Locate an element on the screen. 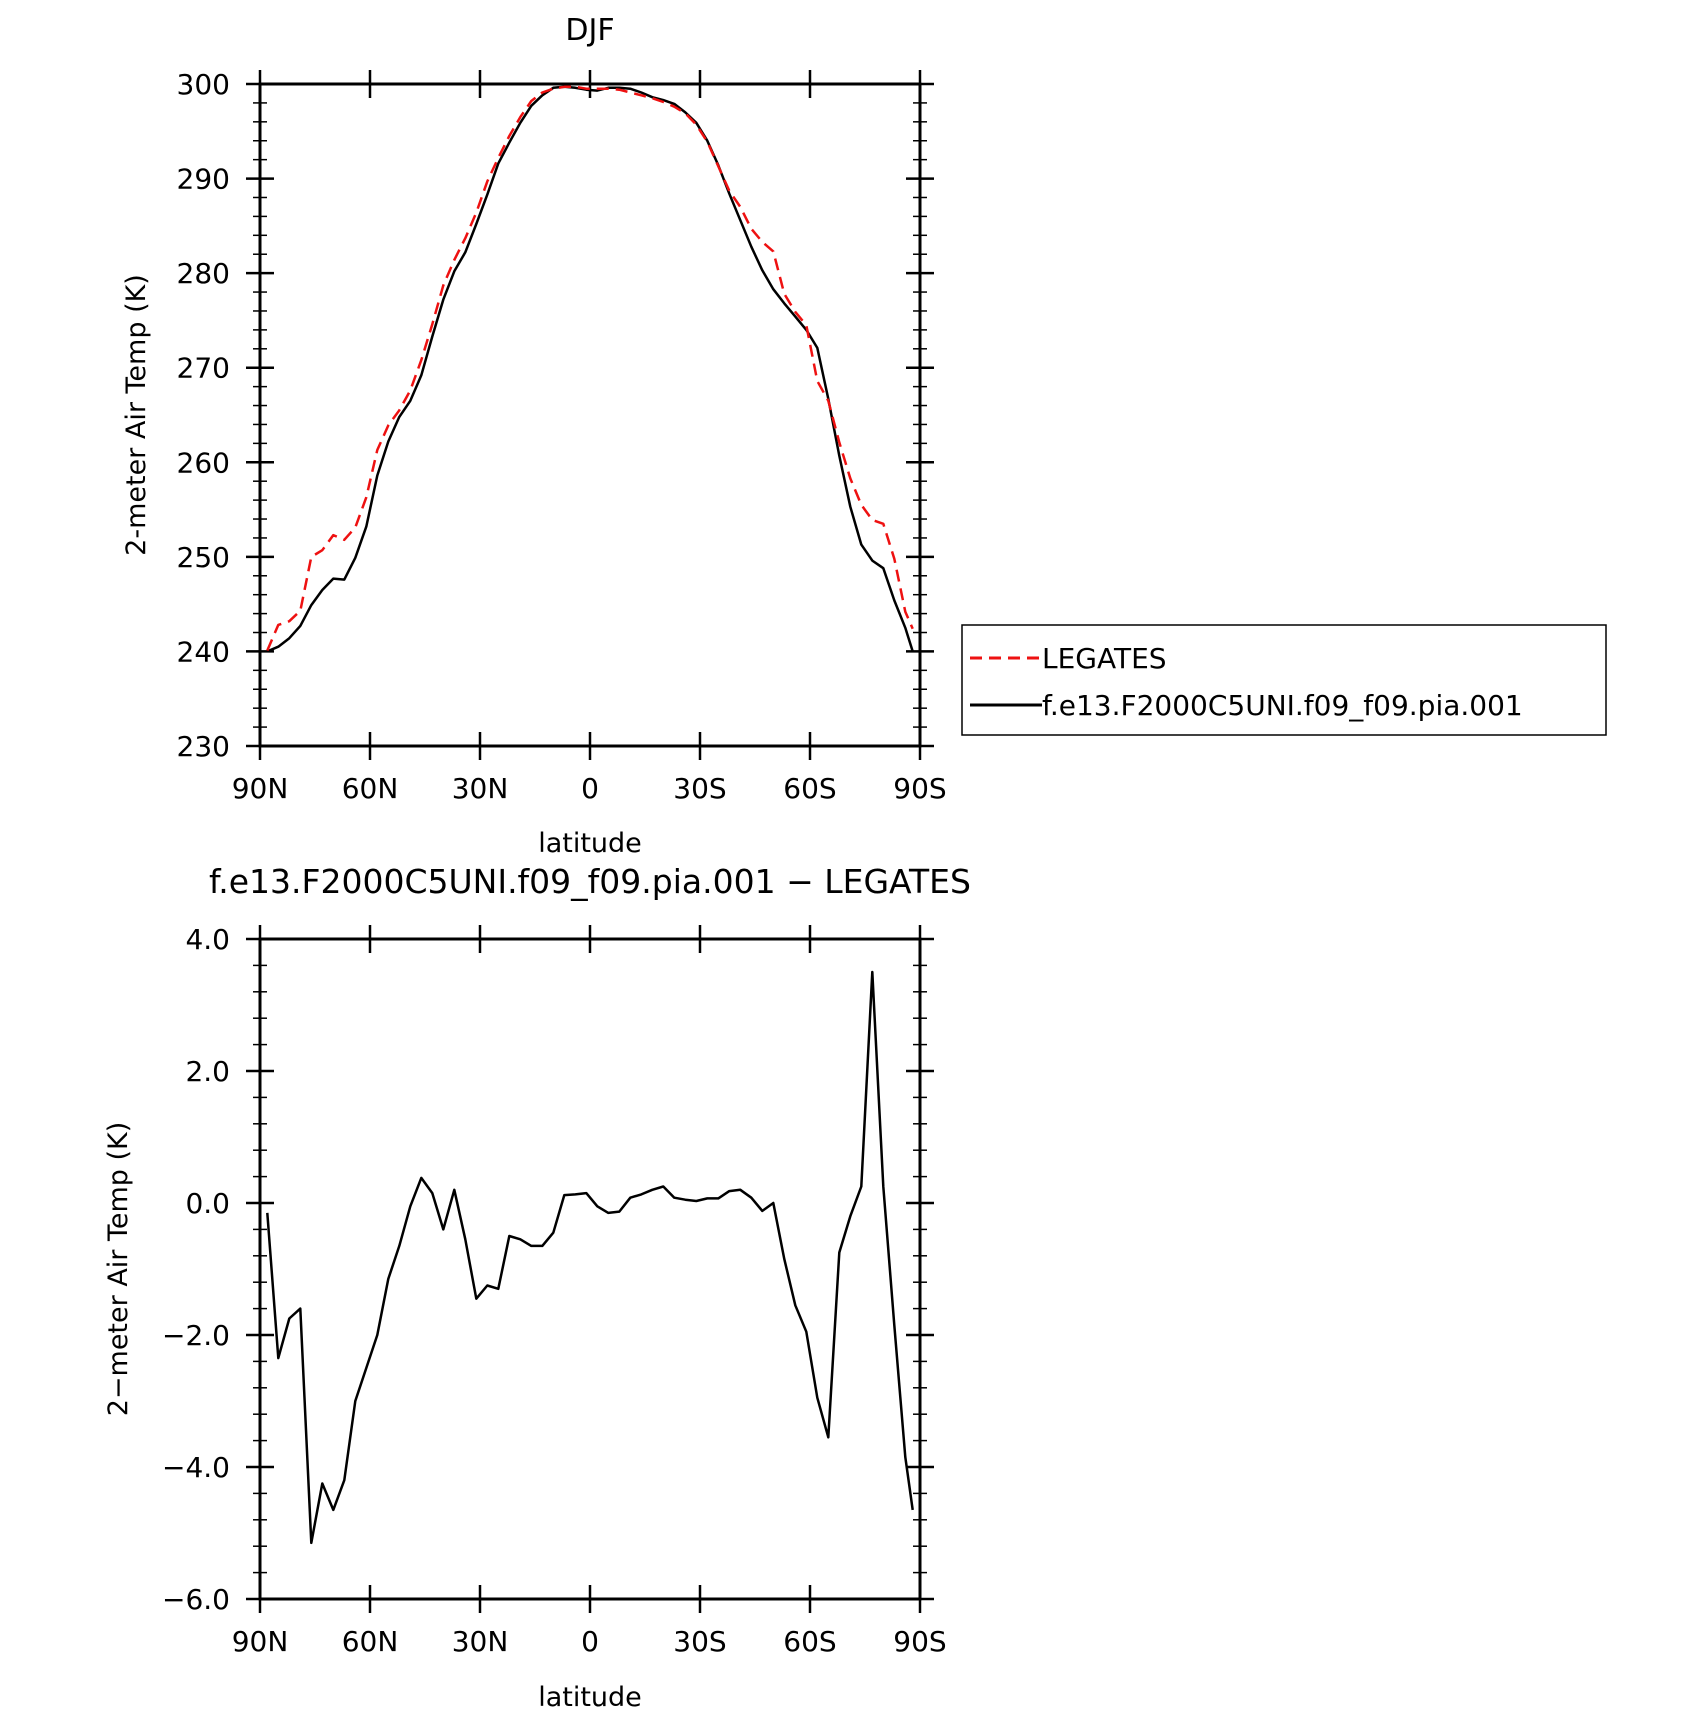 Image resolution: width=1705 pixels, height=1713 pixels. panel-title: DJF is located at coordinates (589, 30).